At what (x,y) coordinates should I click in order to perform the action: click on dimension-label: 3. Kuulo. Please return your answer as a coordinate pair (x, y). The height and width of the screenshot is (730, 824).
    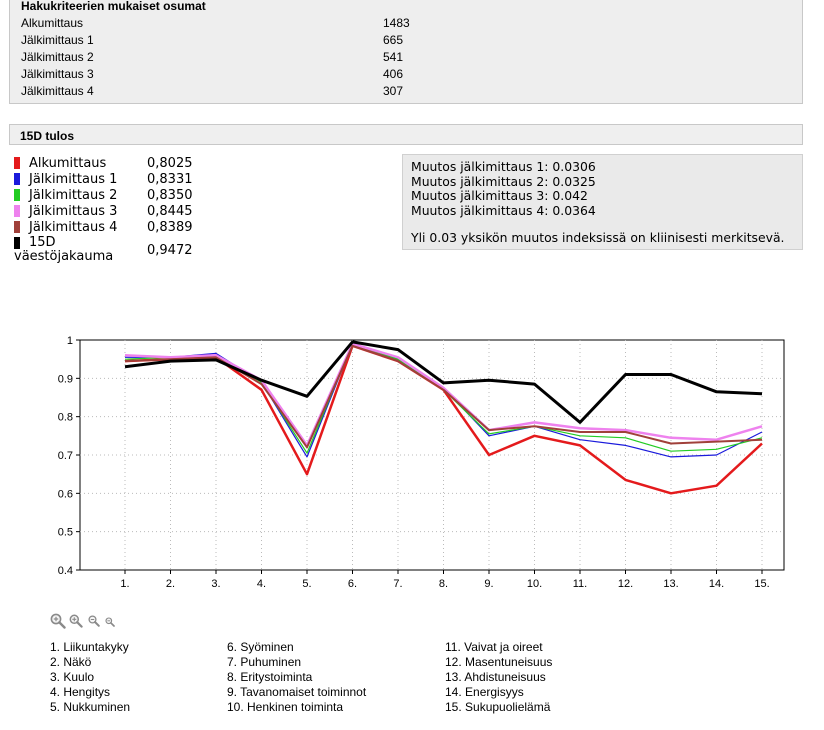
    Looking at the image, I should click on (72, 677).